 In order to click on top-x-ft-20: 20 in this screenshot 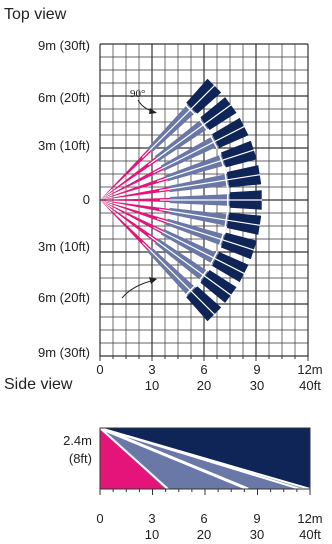, I will do `click(204, 385)`.